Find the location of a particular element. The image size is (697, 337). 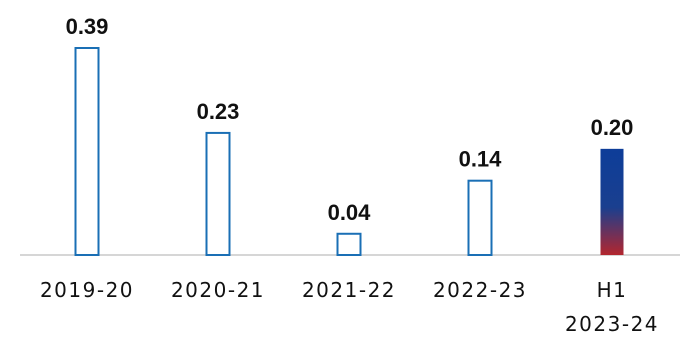

category-label-3: 2022-23 is located at coordinates (480, 290).